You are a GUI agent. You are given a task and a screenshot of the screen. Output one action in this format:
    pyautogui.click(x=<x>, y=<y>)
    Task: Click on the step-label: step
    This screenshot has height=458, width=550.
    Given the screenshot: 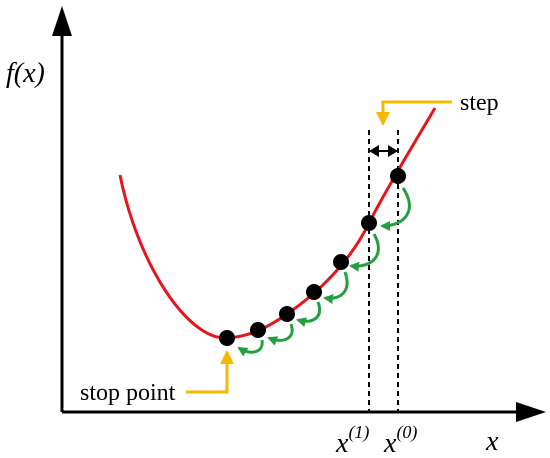 What is the action you would take?
    pyautogui.click(x=479, y=103)
    